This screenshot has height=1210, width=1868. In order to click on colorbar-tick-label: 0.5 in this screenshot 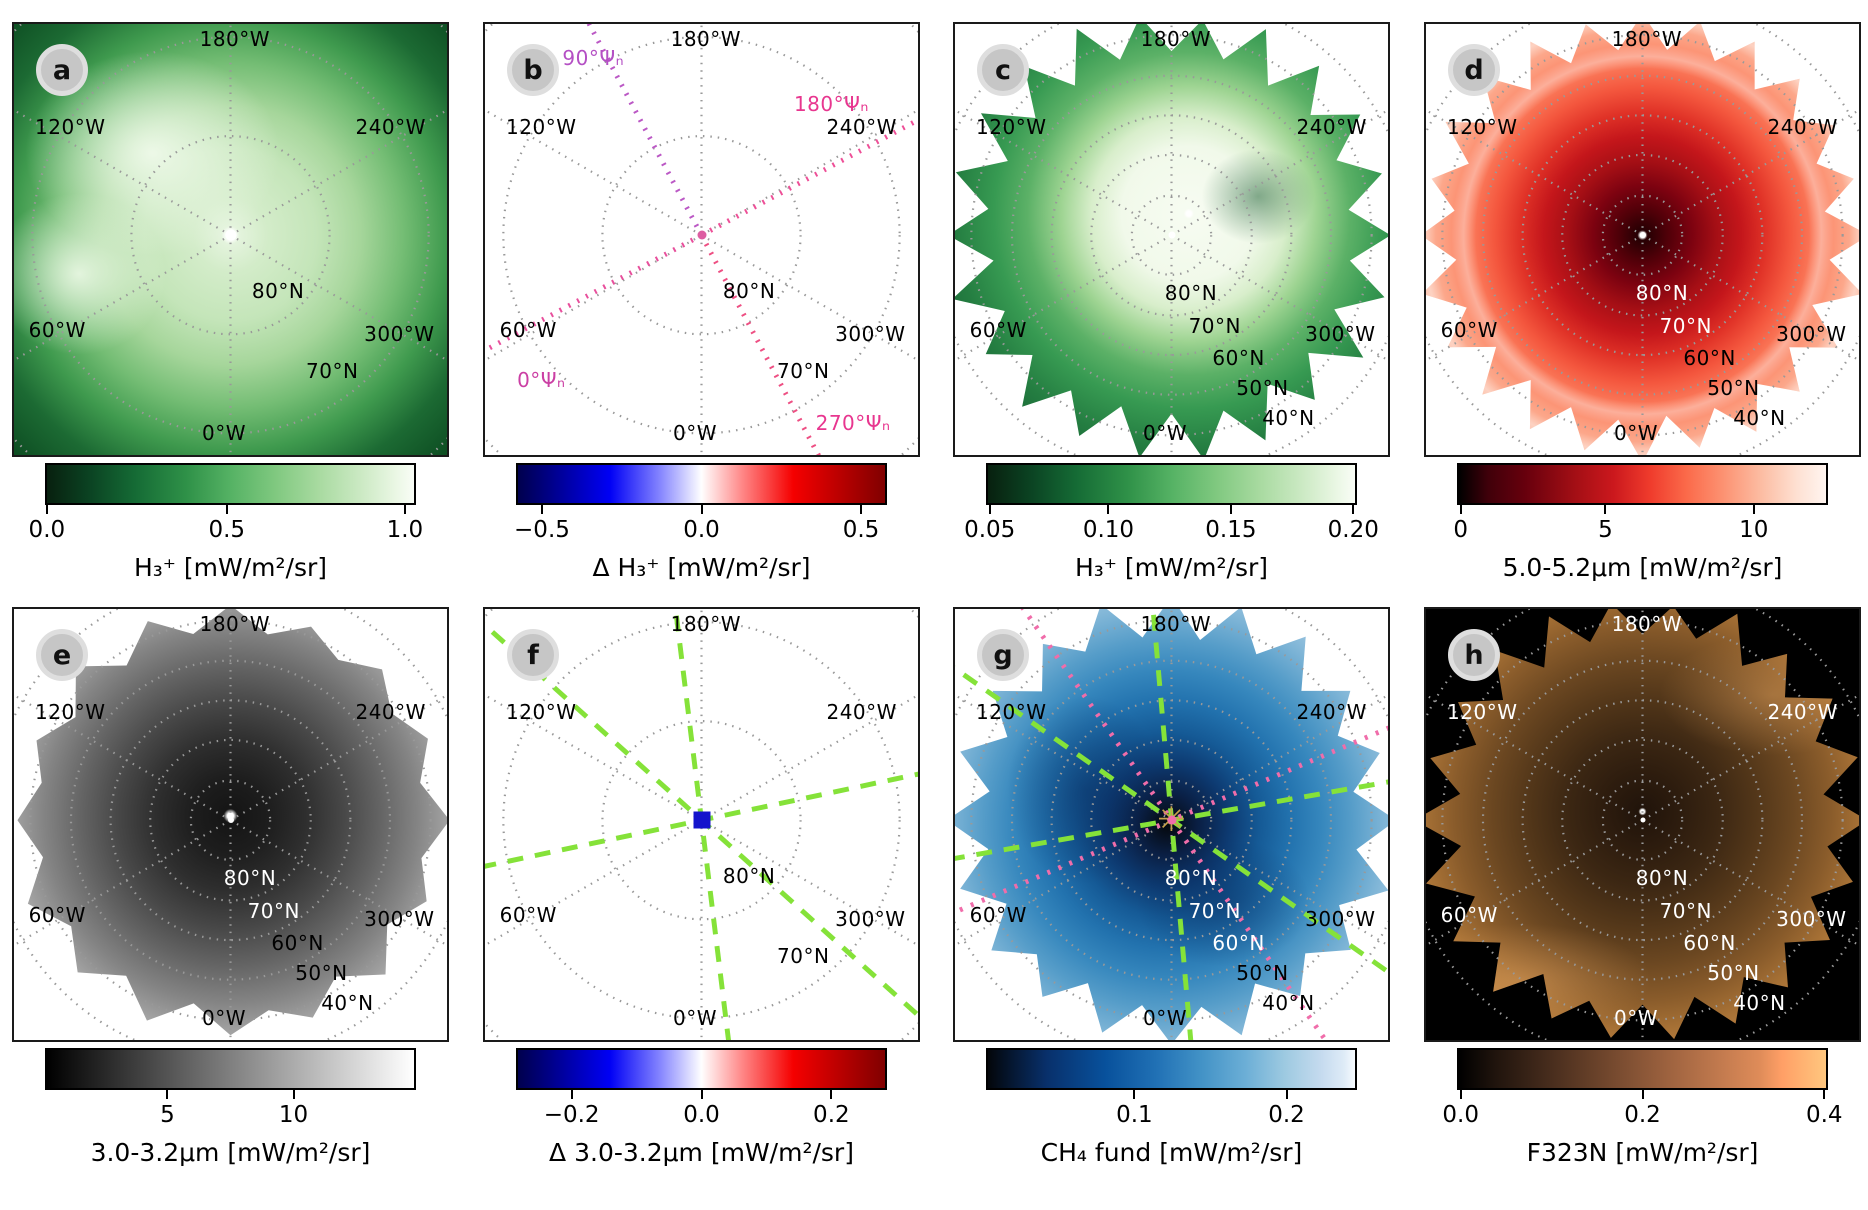, I will do `click(861, 530)`.